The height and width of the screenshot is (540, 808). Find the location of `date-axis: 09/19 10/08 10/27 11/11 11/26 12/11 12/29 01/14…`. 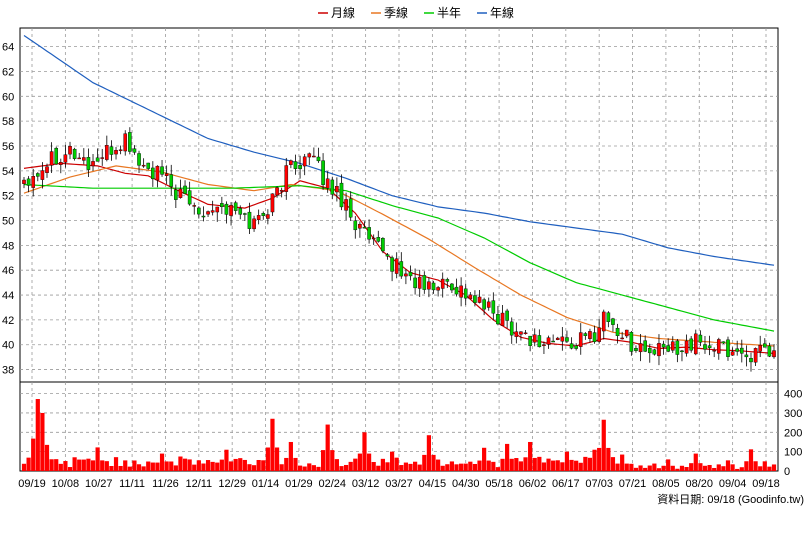

date-axis: 09/19 10/08 10/27 11/11 11/26 12/11 12/29 01/14… is located at coordinates (399, 484).